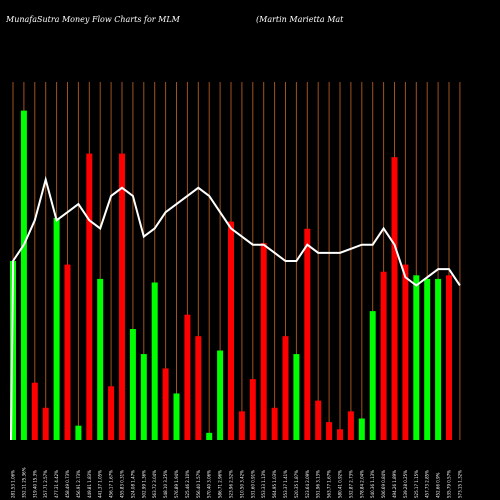  I want to click on category-label: 532.87 2.73%, so click(350, 484).